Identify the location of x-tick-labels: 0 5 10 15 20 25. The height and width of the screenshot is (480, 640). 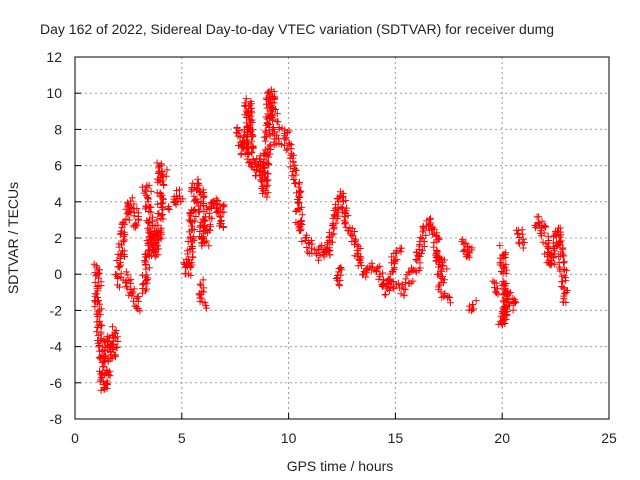
(344, 438).